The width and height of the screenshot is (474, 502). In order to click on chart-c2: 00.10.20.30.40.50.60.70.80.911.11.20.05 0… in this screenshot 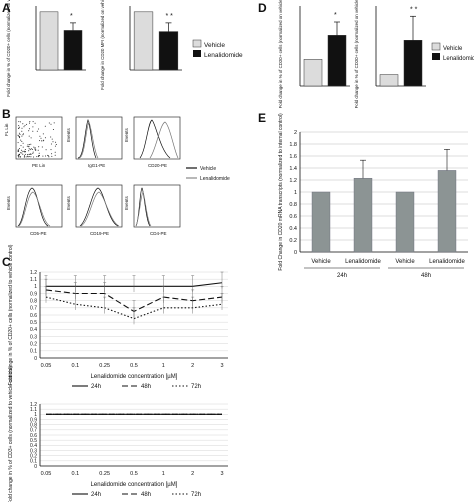, I will do `click(118, 434)`.